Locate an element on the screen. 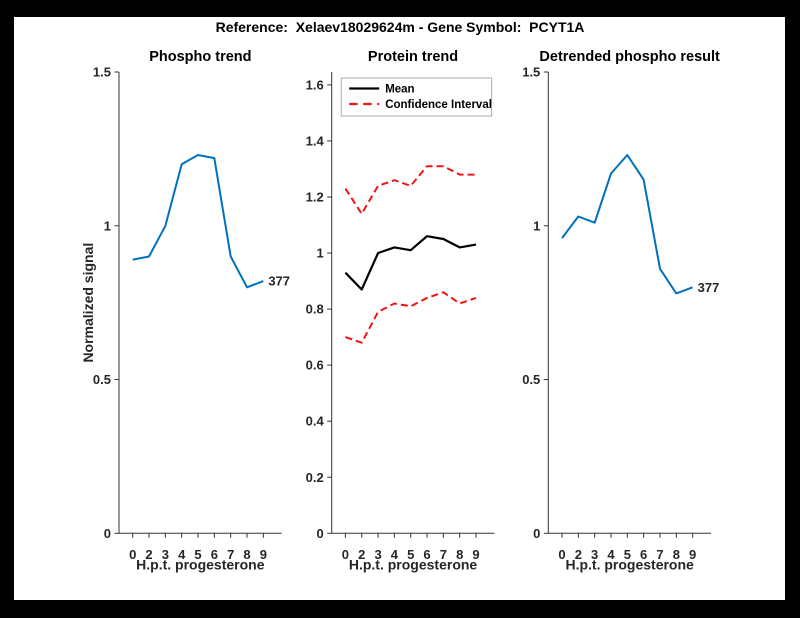 Image resolution: width=800 pixels, height=618 pixels. detrended-phospho-signal-line is located at coordinates (627, 224).